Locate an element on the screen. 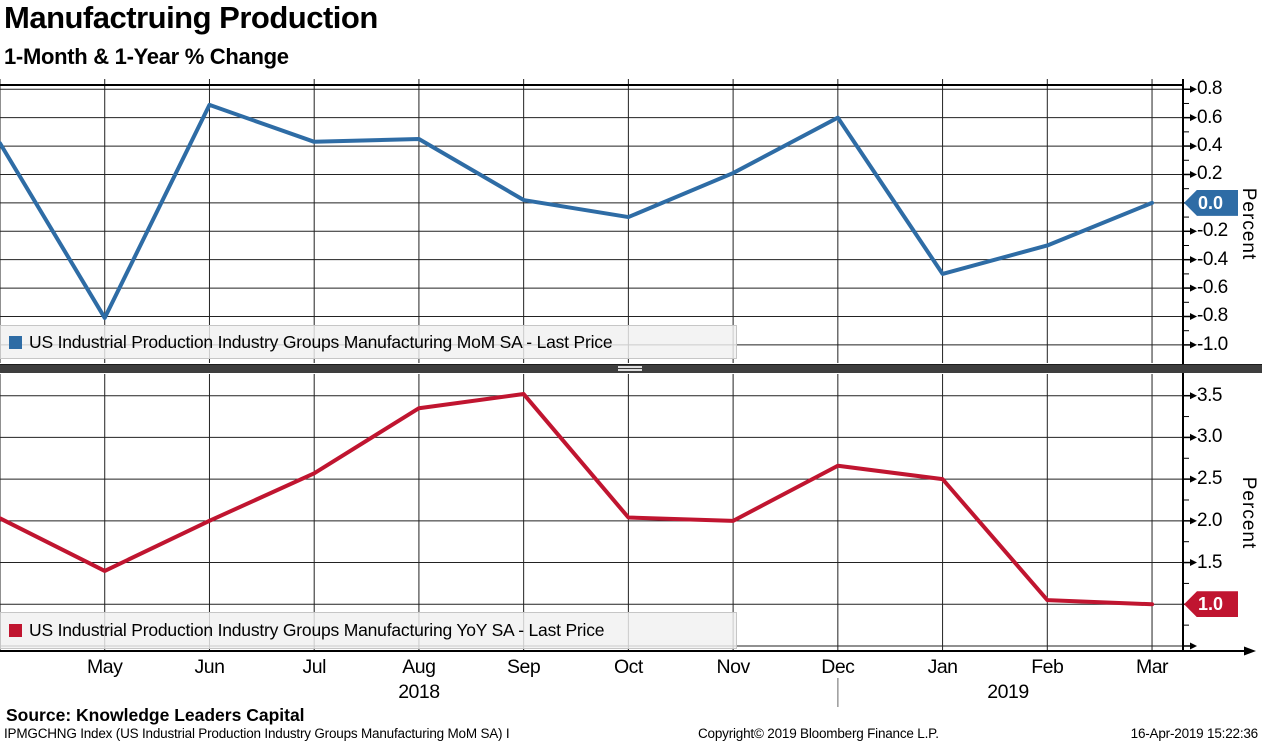 The height and width of the screenshot is (747, 1262). x-axis-arrow-icon is located at coordinates (1250, 651).